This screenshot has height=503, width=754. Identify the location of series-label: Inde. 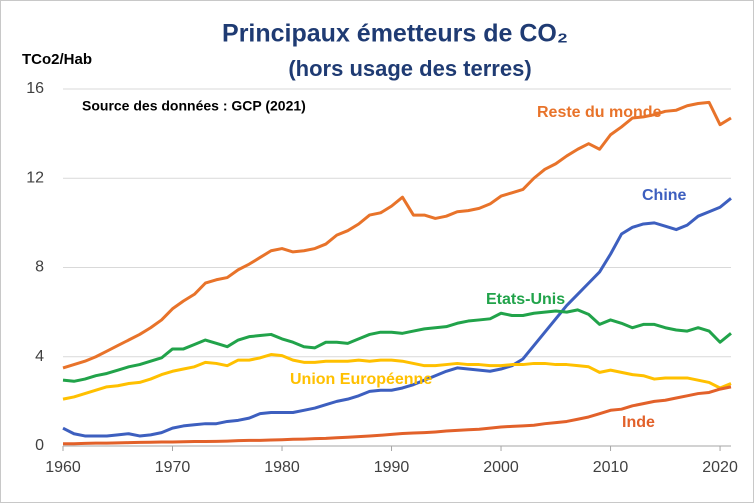
(638, 422).